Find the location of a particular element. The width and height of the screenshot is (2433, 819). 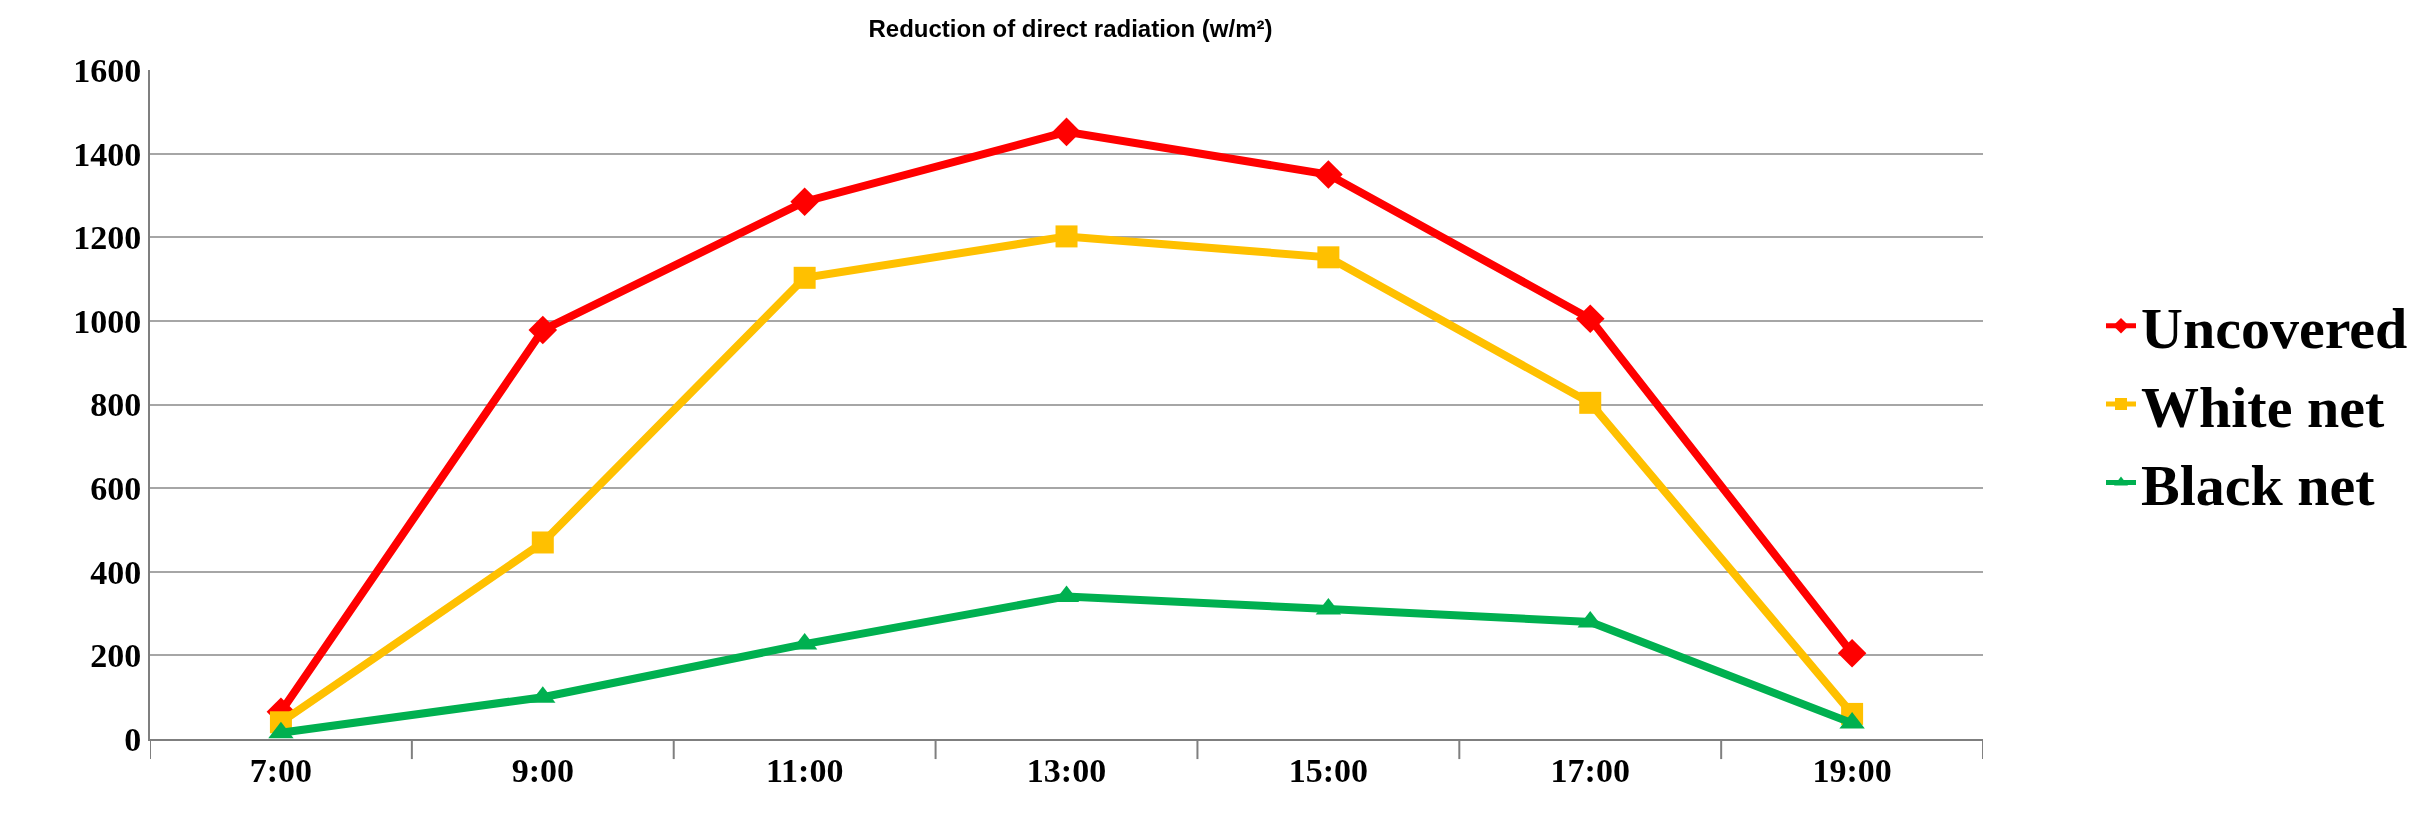

y-tick-label: 400 is located at coordinates (116, 572).